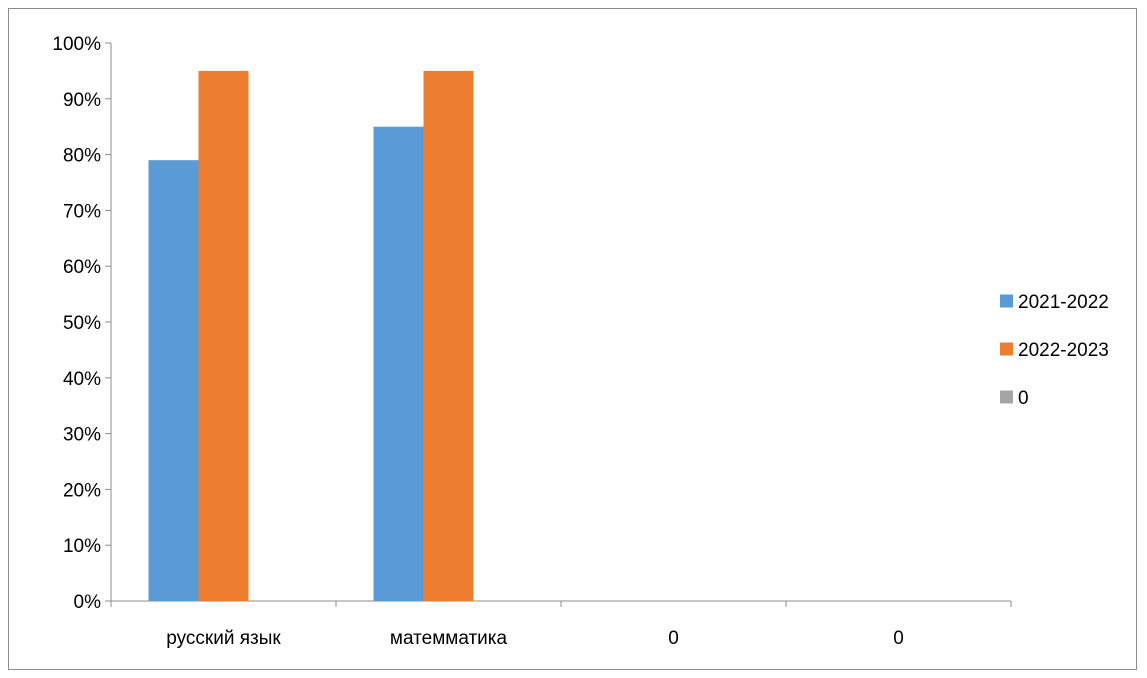  Describe the element at coordinates (82, 379) in the screenshot. I see `y-tick-label: 40%` at that location.